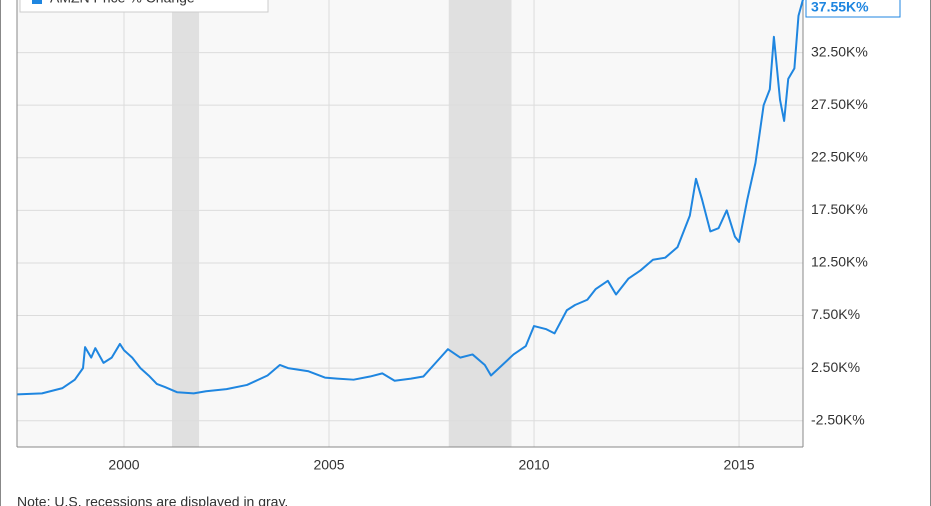  What do you see at coordinates (838, 419) in the screenshot?
I see `y-tick-label: -2.50K%` at bounding box center [838, 419].